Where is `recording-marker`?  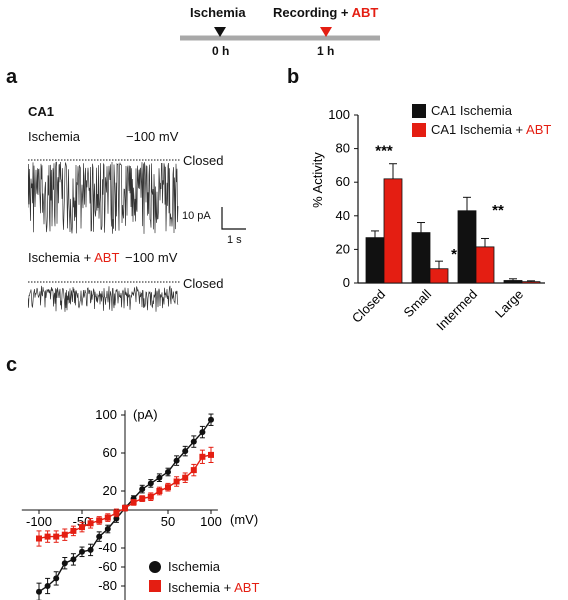 recording-marker is located at coordinates (326, 32).